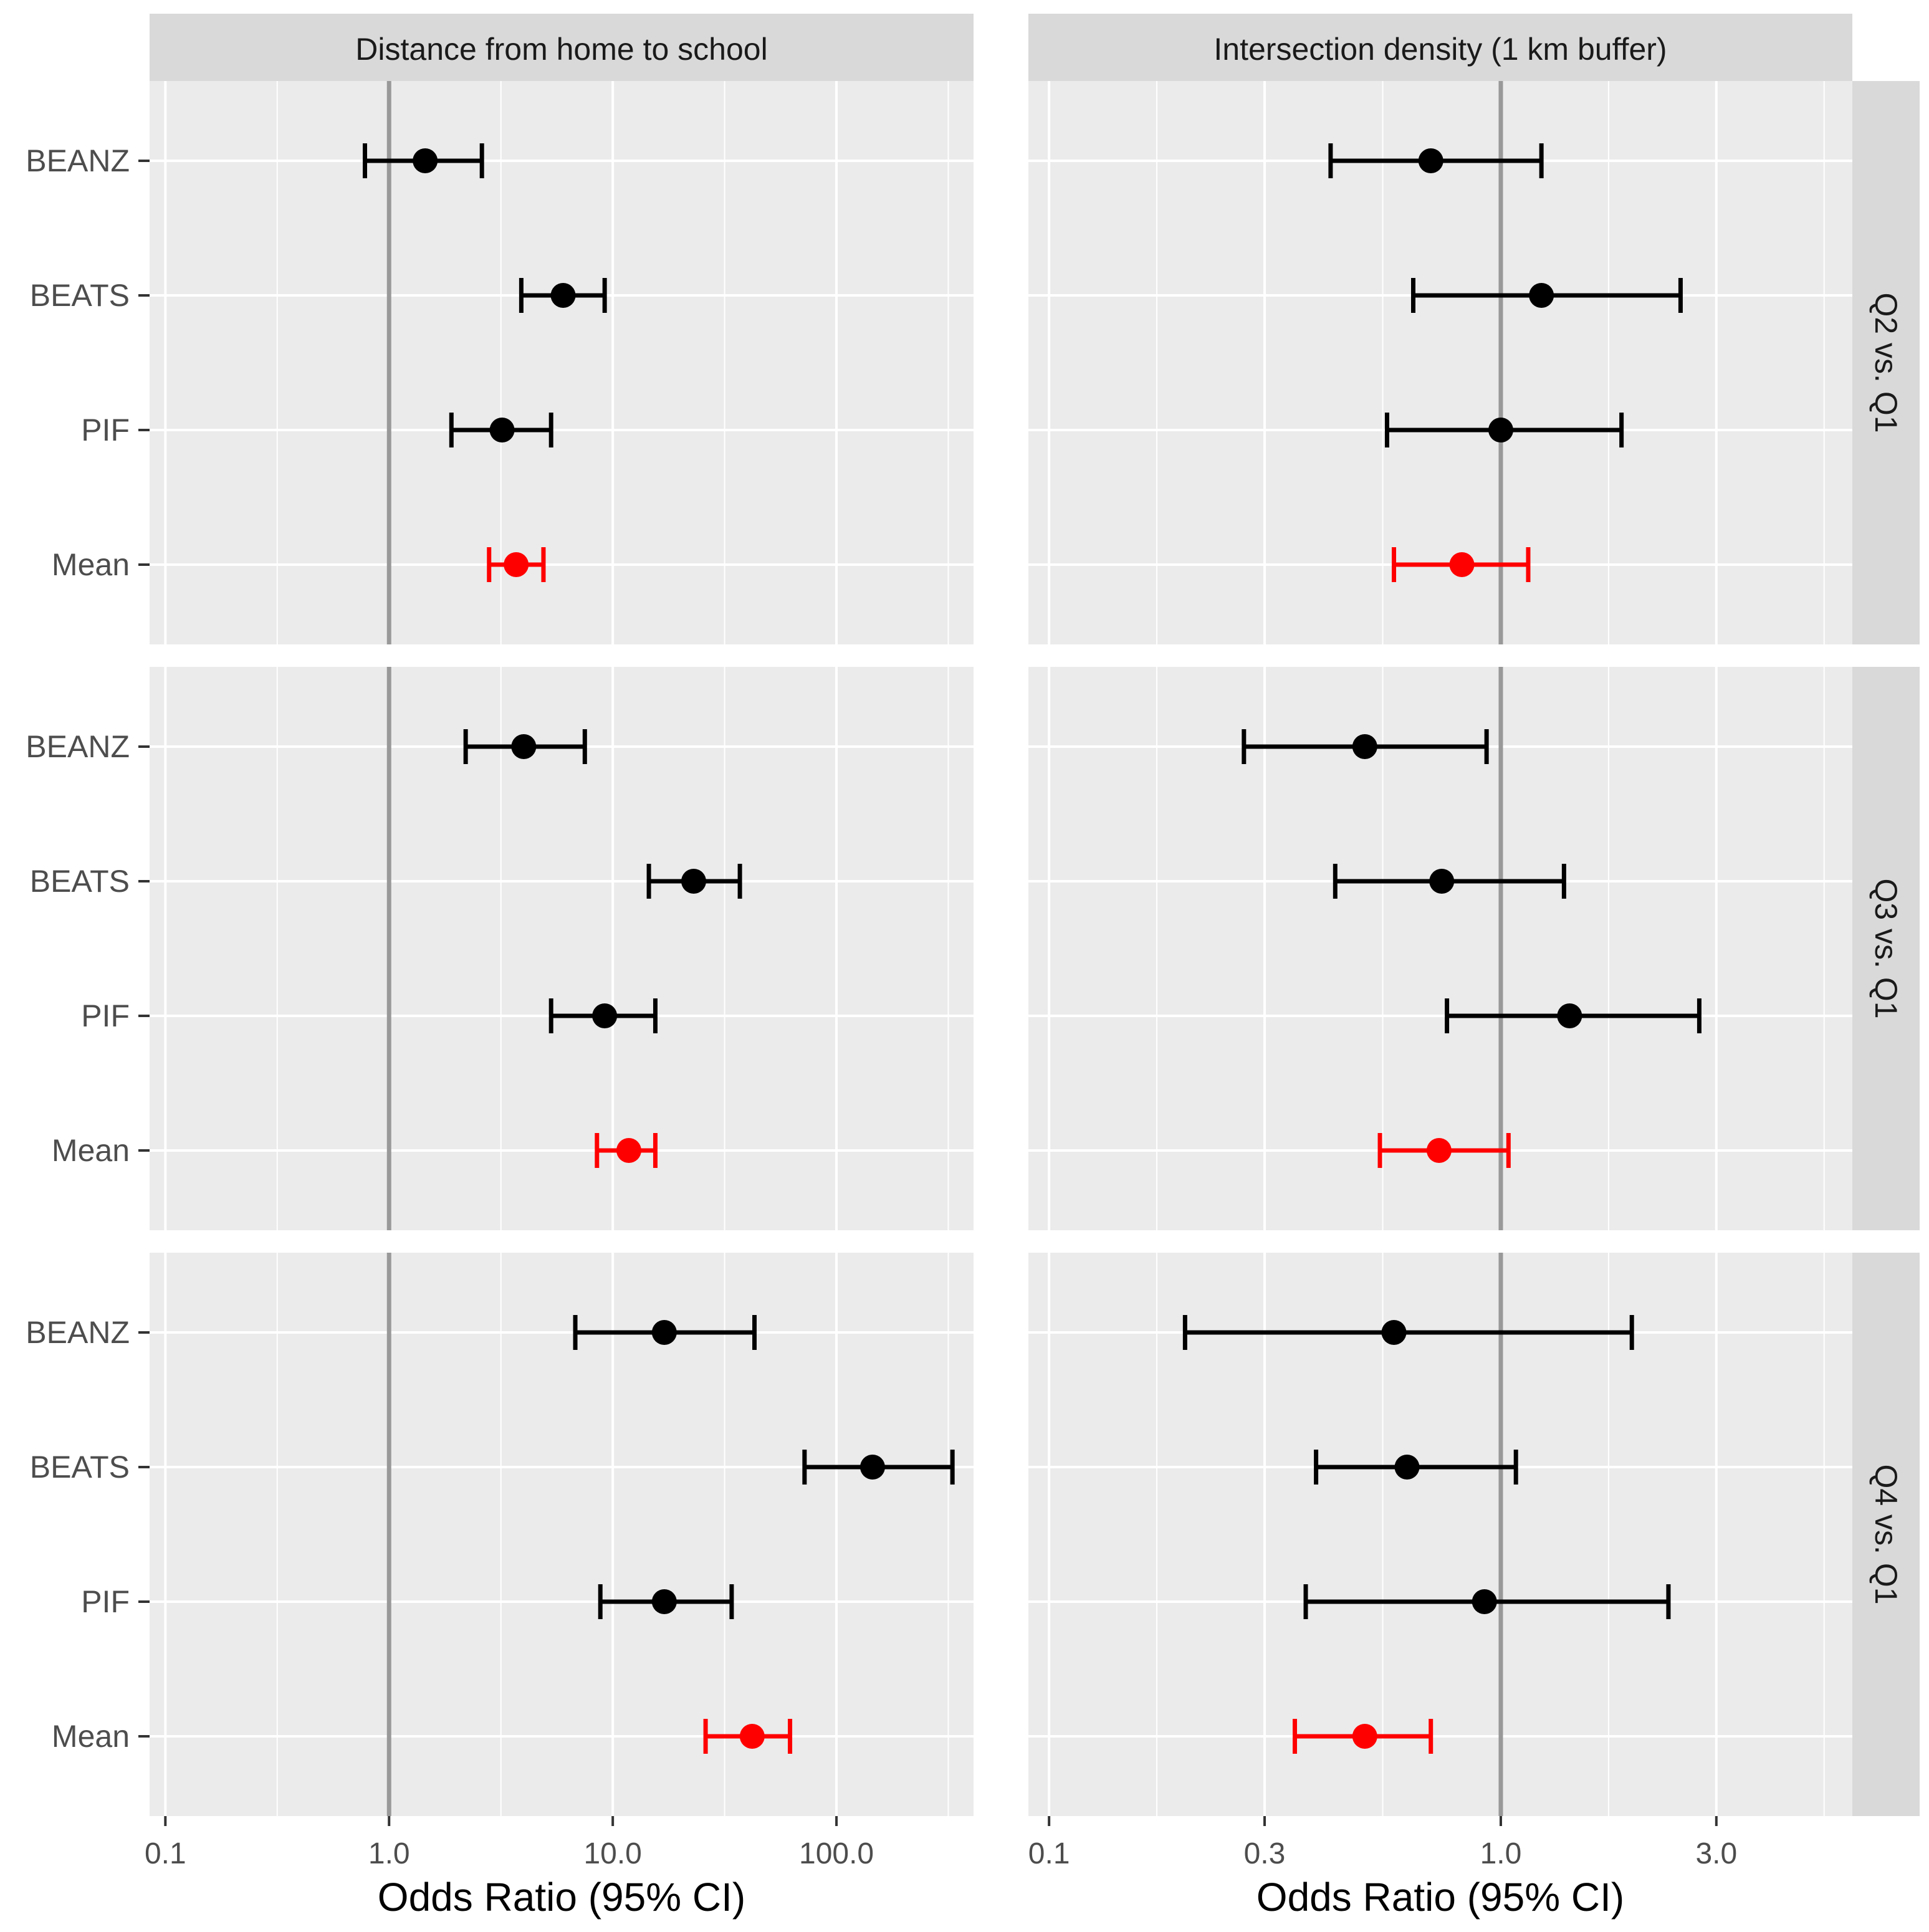 The width and height of the screenshot is (1929, 1932). I want to click on x-axis-tick-label: 100.0, so click(836, 1853).